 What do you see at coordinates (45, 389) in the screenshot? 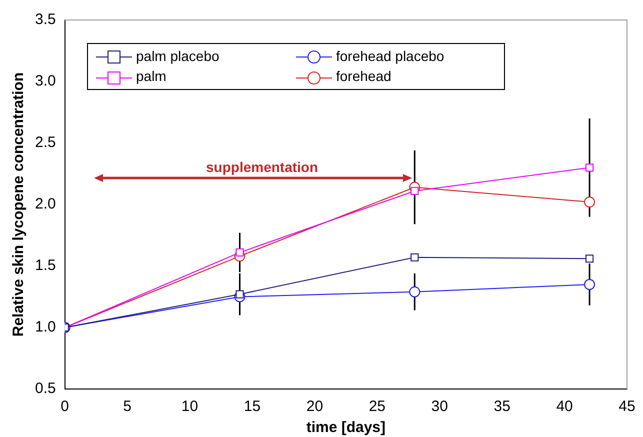
I see `y-tick-label: 0.5` at bounding box center [45, 389].